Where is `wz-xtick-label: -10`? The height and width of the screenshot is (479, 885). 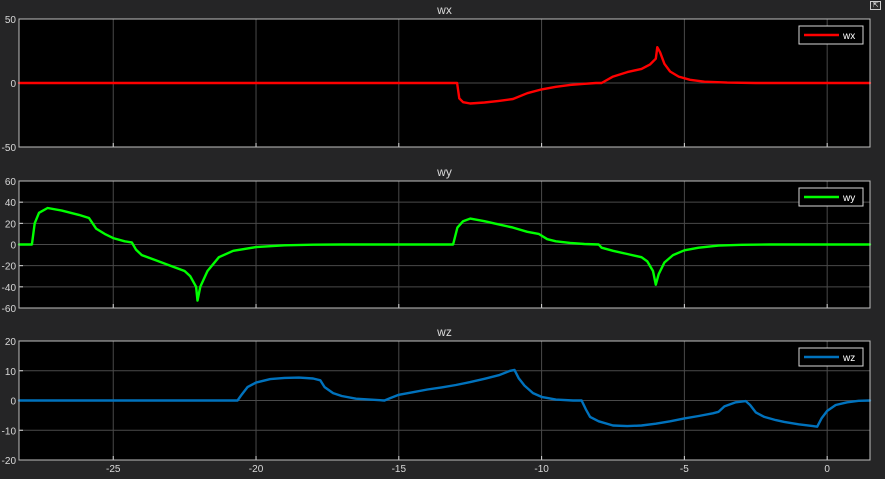 wz-xtick-label: -10 is located at coordinates (541, 469).